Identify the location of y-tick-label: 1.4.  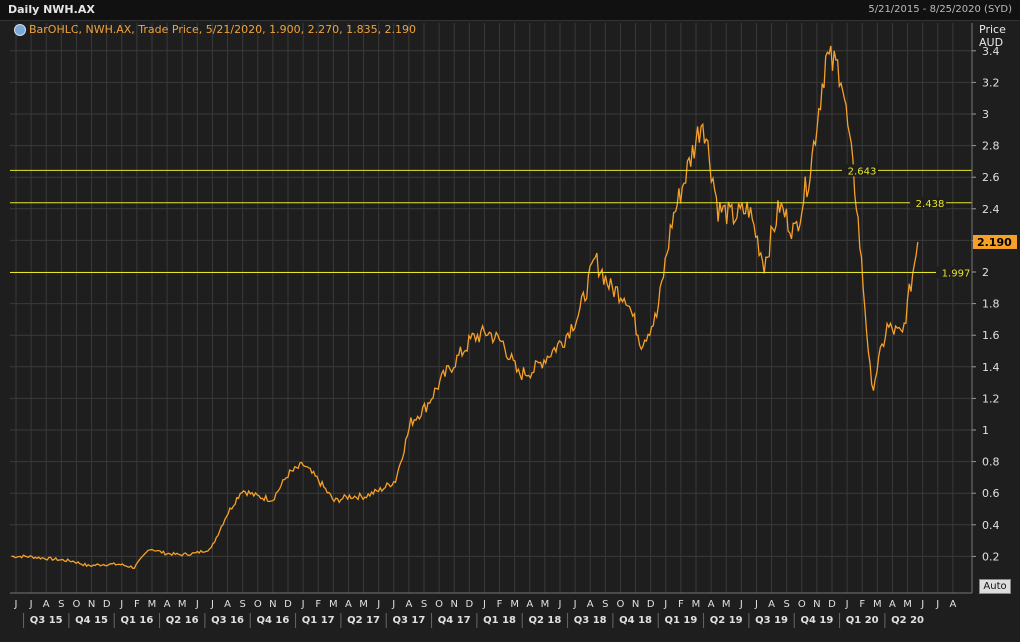
(991, 367).